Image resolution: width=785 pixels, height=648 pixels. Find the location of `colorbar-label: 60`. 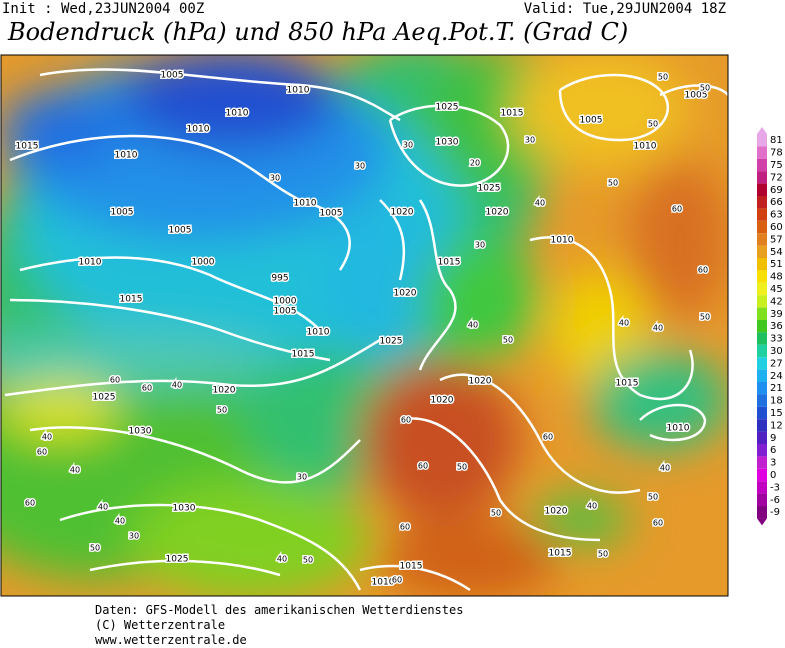

colorbar-label: 60 is located at coordinates (776, 227).